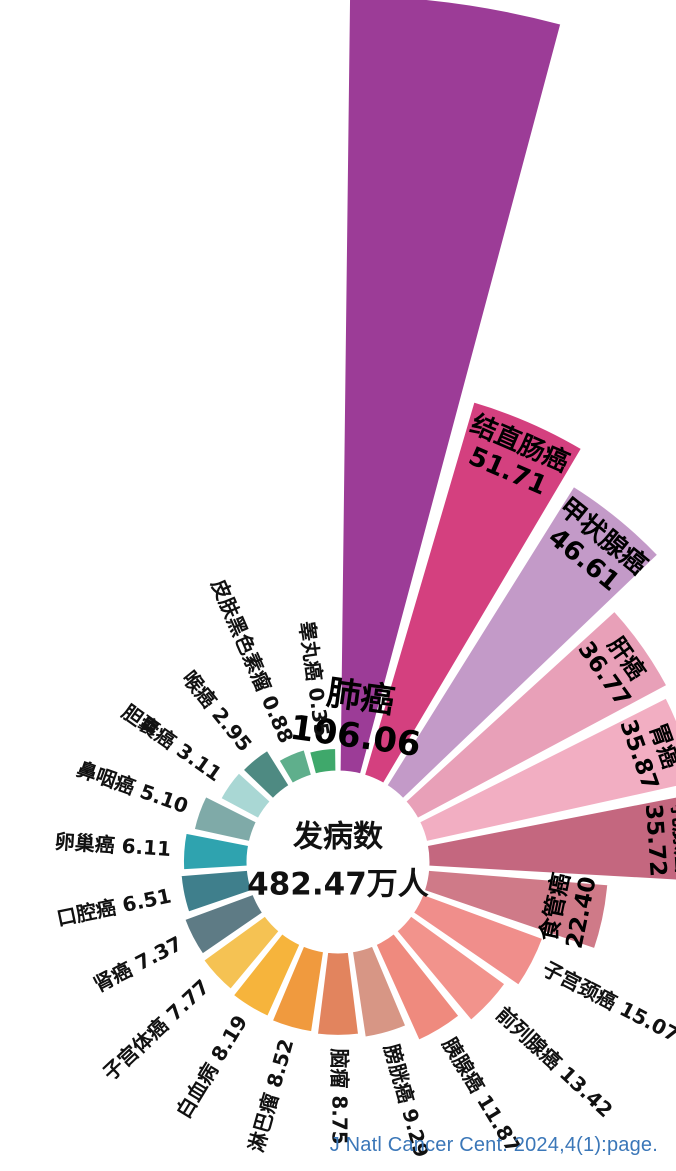 The width and height of the screenshot is (676, 1171). What do you see at coordinates (338, 885) in the screenshot?
I see `center-value: 482.47万人` at bounding box center [338, 885].